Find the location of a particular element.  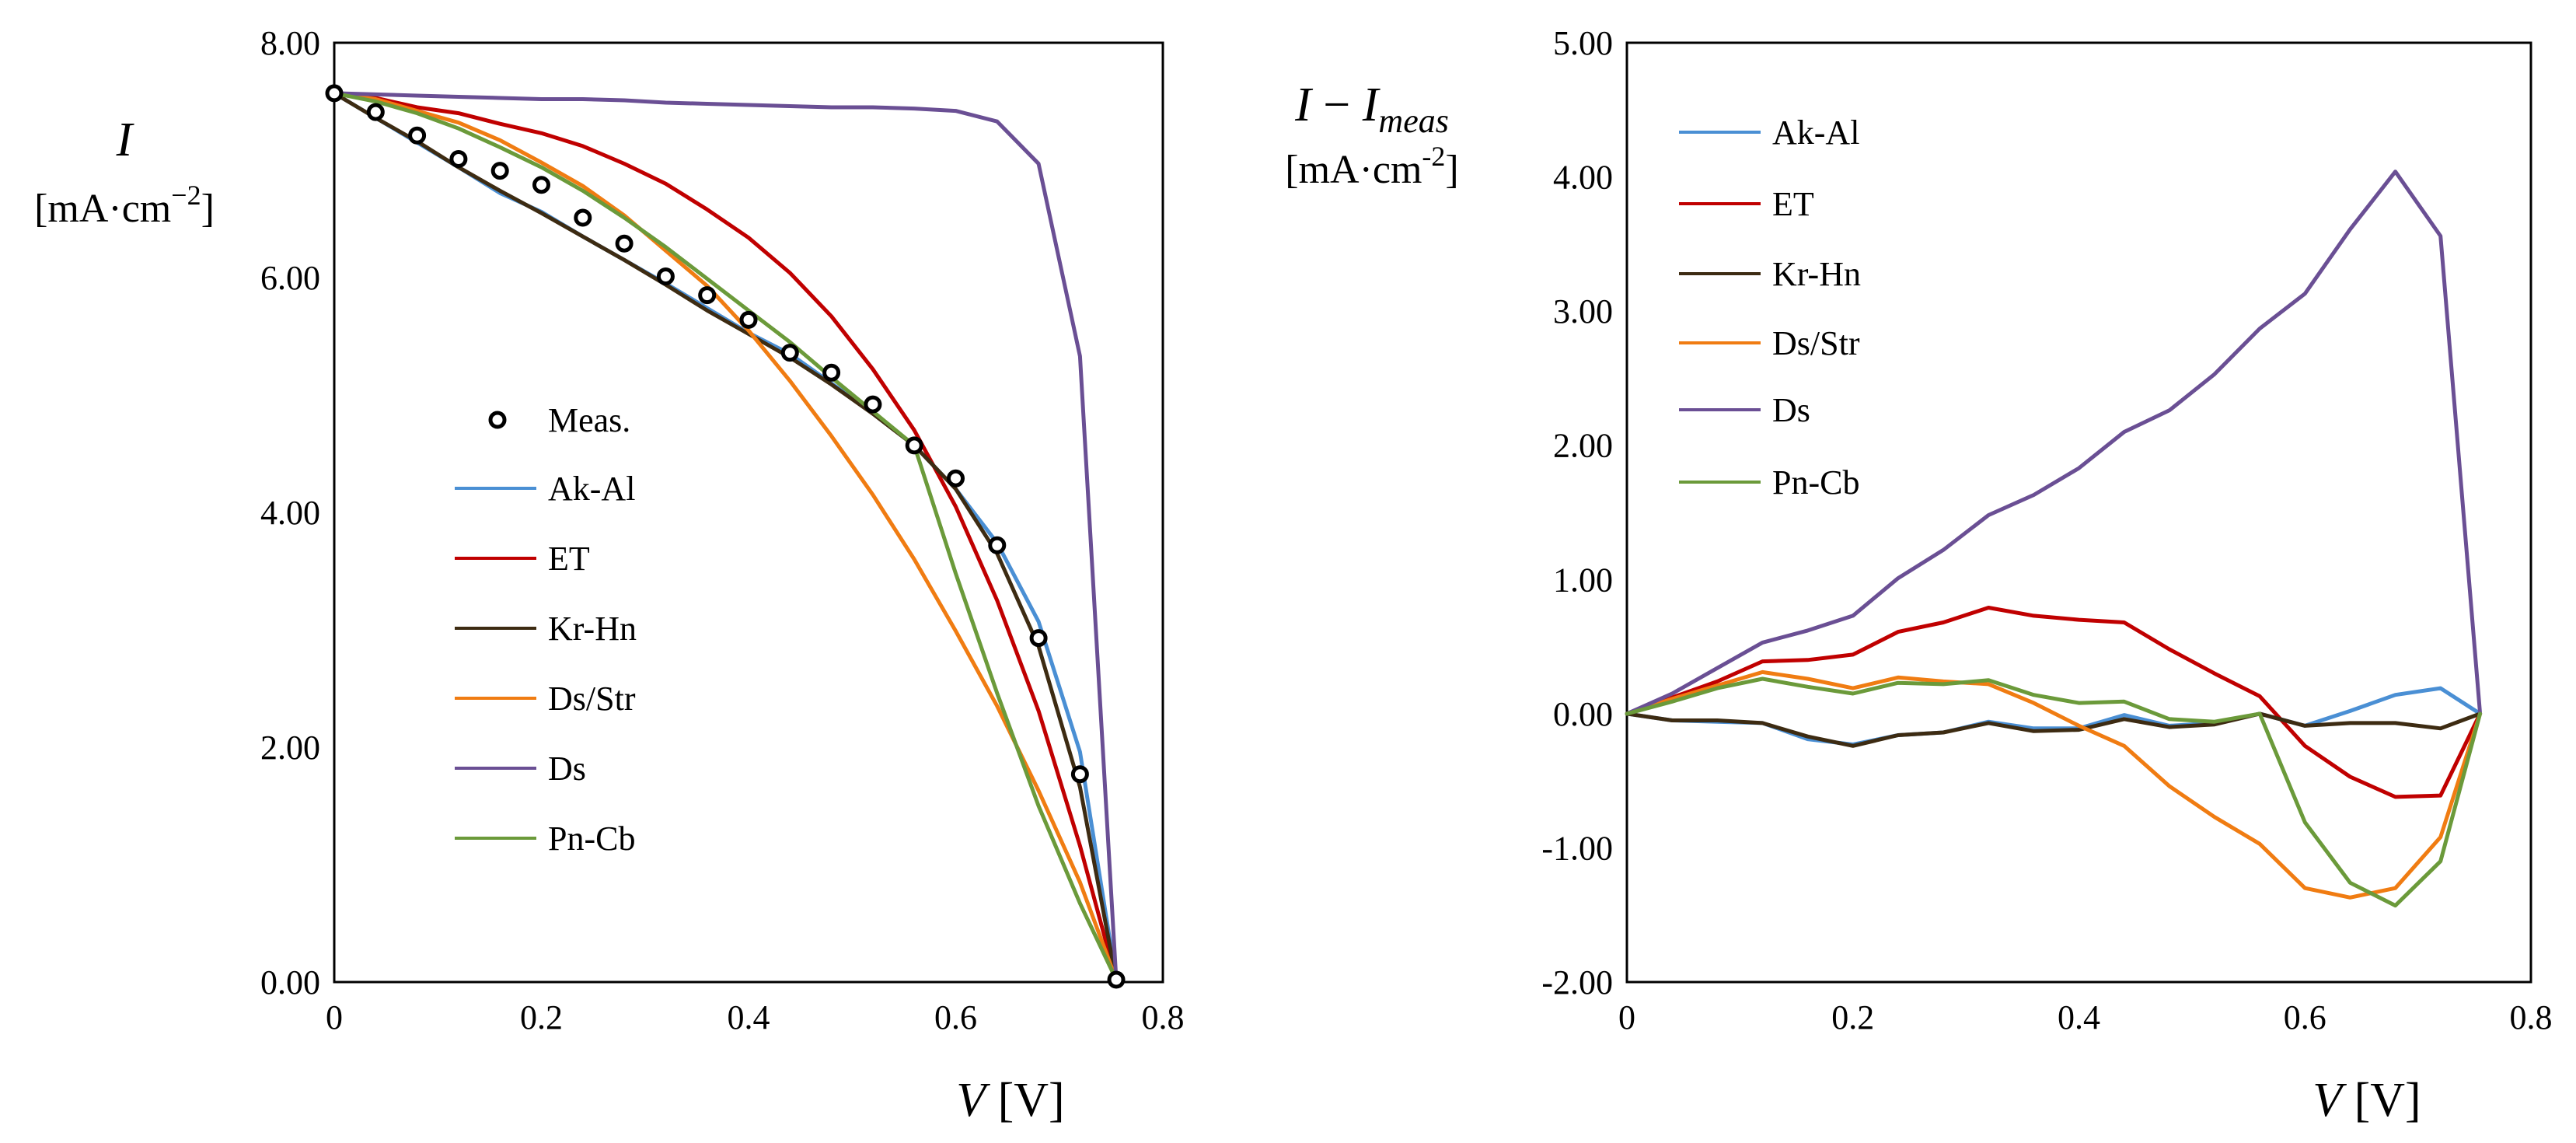

y-sep: − is located at coordinates (1337, 105).